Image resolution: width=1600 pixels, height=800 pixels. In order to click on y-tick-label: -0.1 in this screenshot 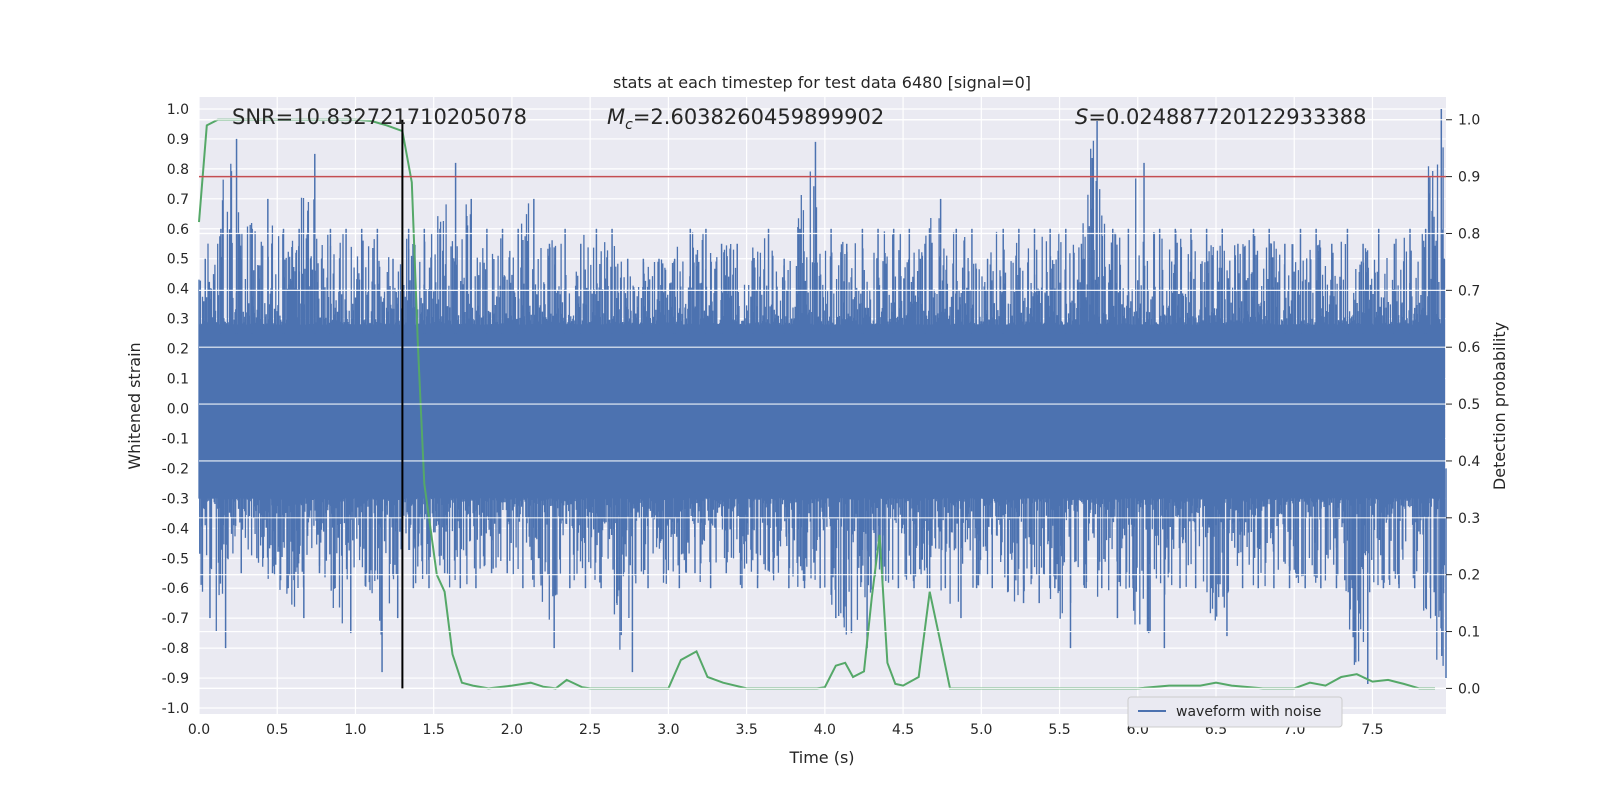, I will do `click(175, 439)`.